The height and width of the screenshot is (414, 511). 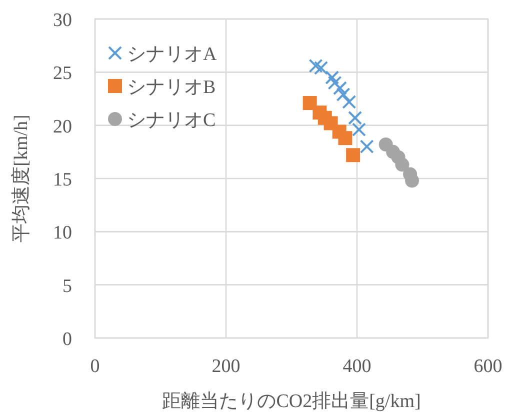 What do you see at coordinates (62, 73) in the screenshot?
I see `y-tick-label: 25` at bounding box center [62, 73].